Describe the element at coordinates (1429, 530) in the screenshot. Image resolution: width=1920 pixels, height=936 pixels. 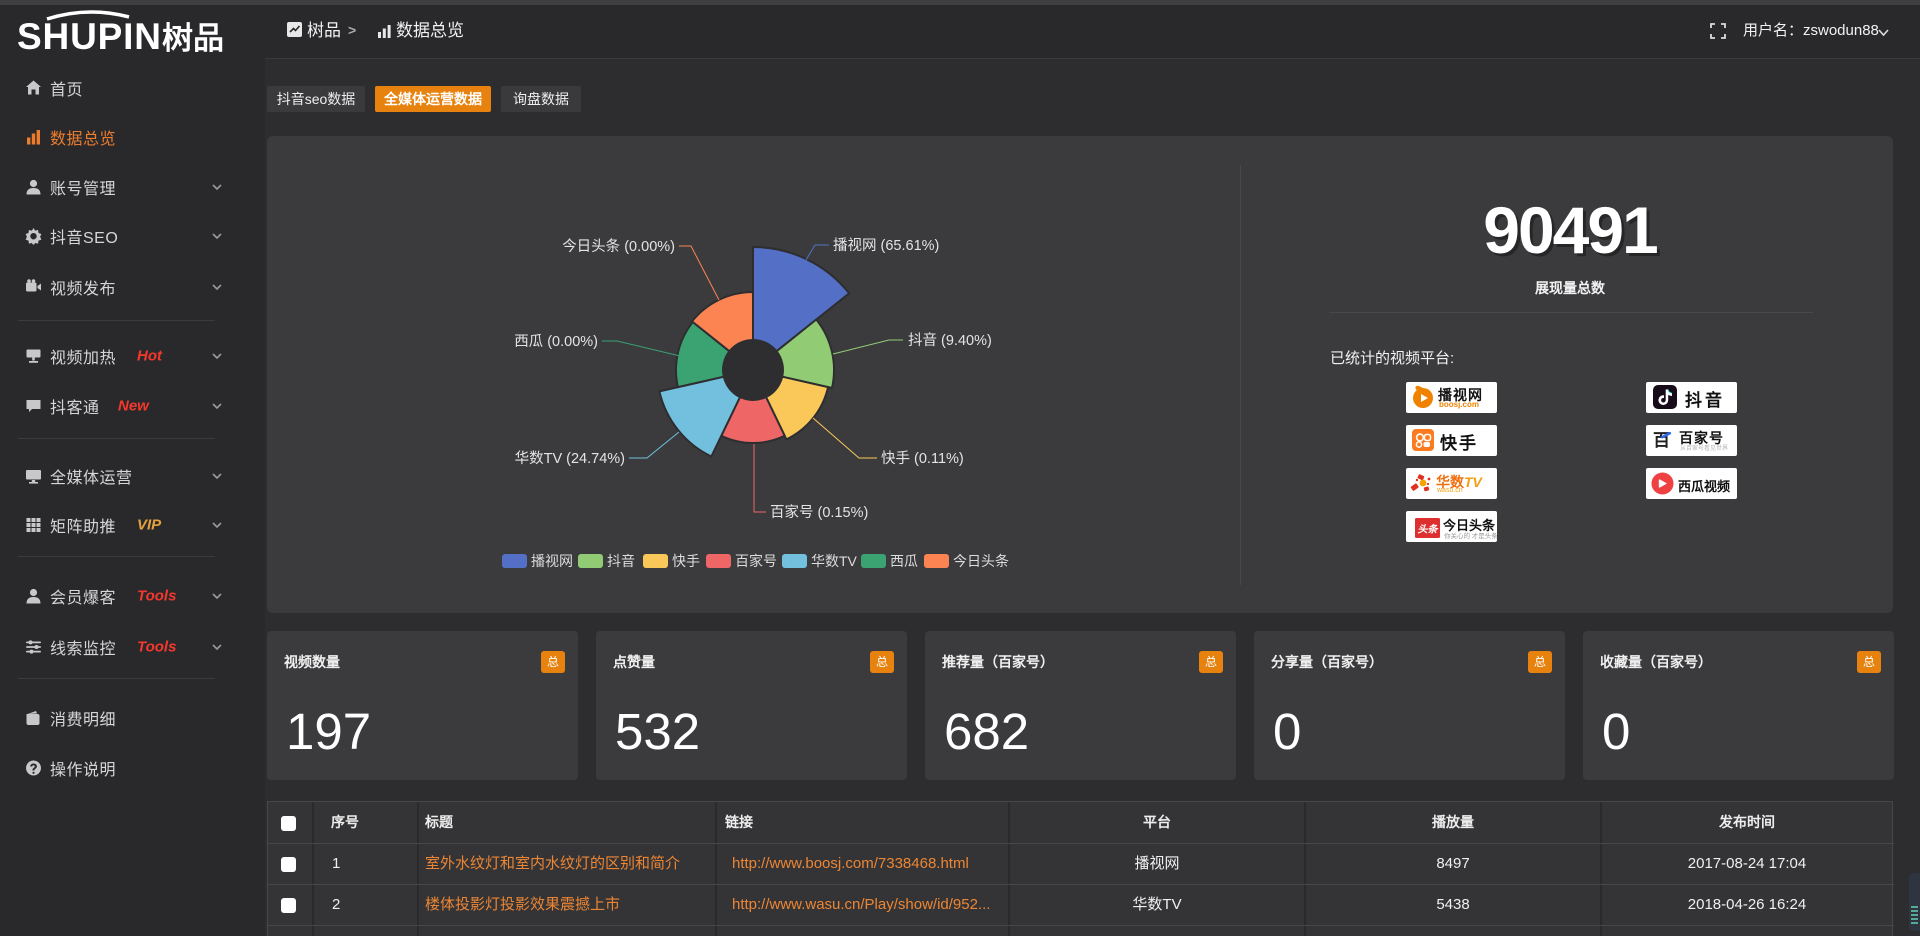
I see `svg-text: 头条` at that location.